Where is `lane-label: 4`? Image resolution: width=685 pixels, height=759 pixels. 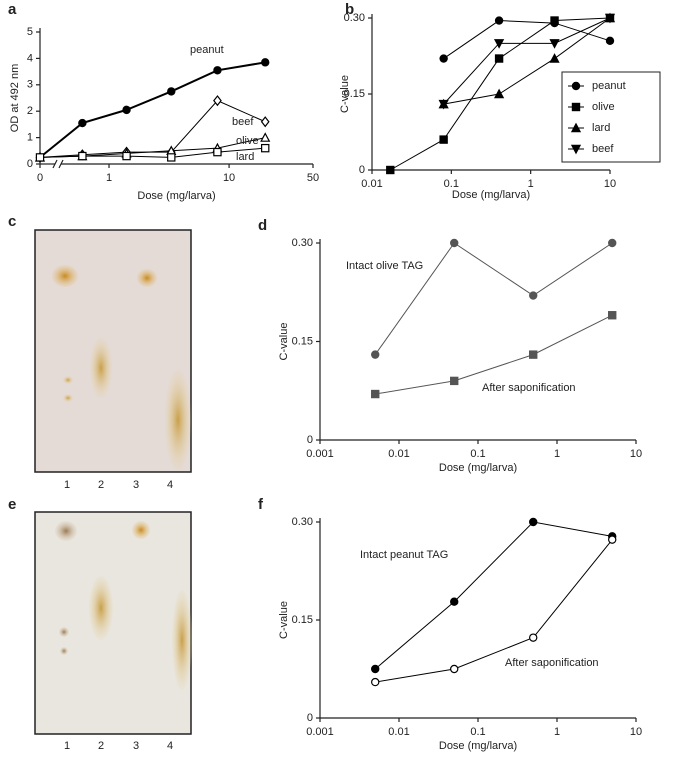 lane-label: 4 is located at coordinates (170, 485).